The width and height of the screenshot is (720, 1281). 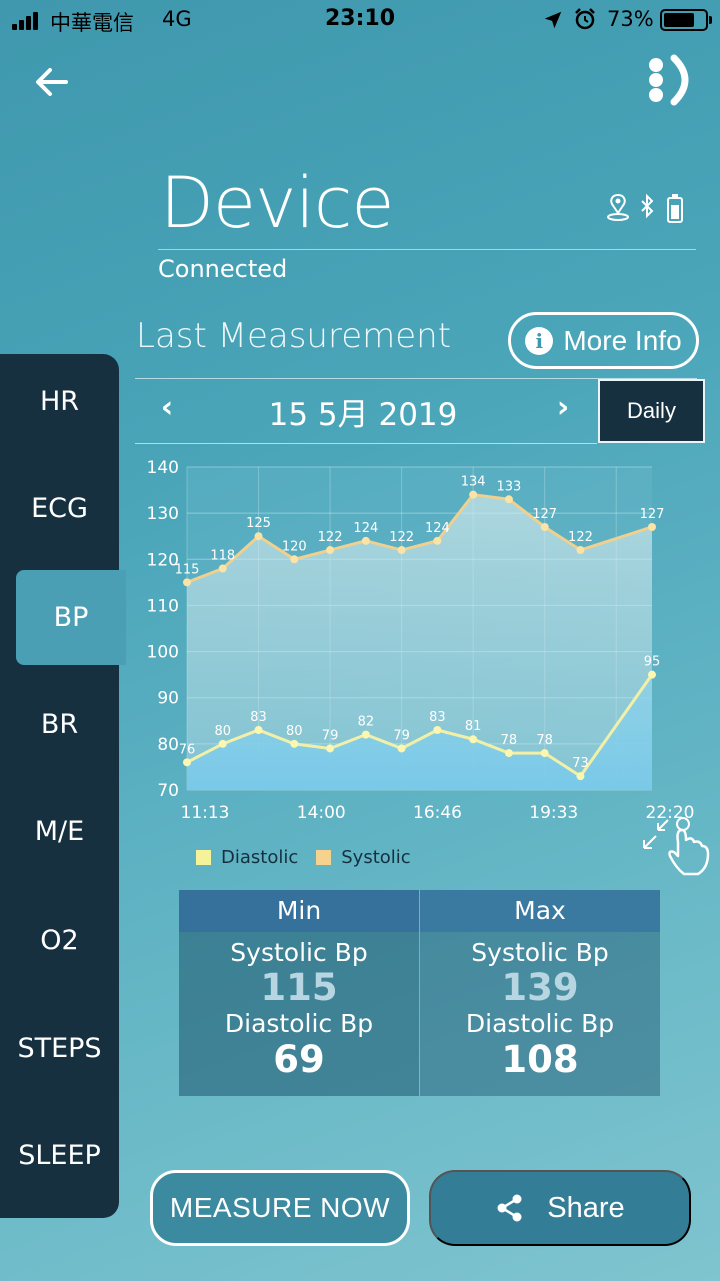 I want to click on diastolic-data-label: 95, so click(x=652, y=662).